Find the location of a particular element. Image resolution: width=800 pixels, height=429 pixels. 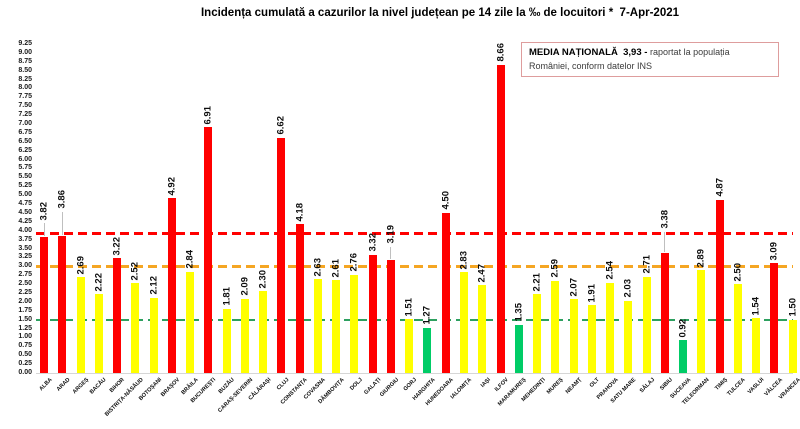

bar-value-label: 2.59 is located at coordinates (555, 268).